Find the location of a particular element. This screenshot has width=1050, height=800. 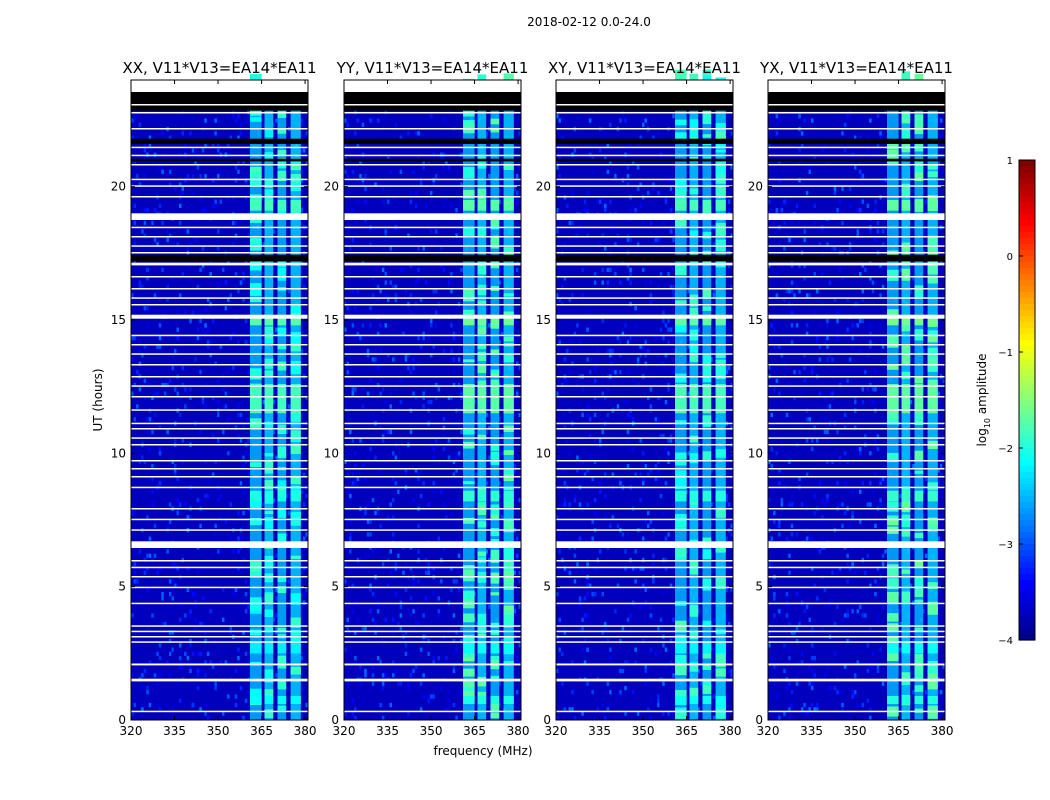

colorbar-tick-label: 0 is located at coordinates (1010, 257).